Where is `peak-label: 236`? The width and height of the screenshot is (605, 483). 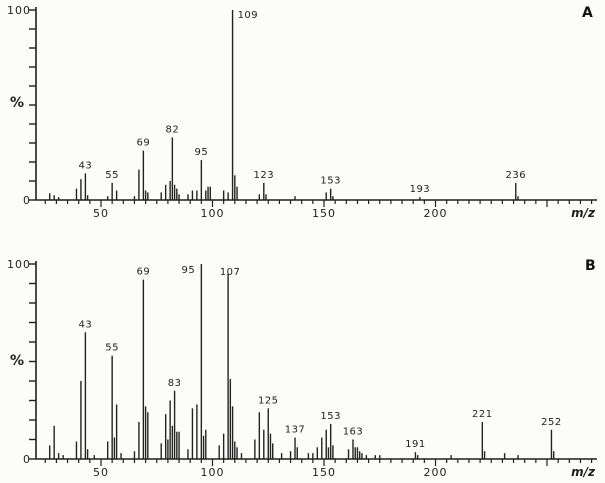
peak-label: 236 is located at coordinates (515, 175).